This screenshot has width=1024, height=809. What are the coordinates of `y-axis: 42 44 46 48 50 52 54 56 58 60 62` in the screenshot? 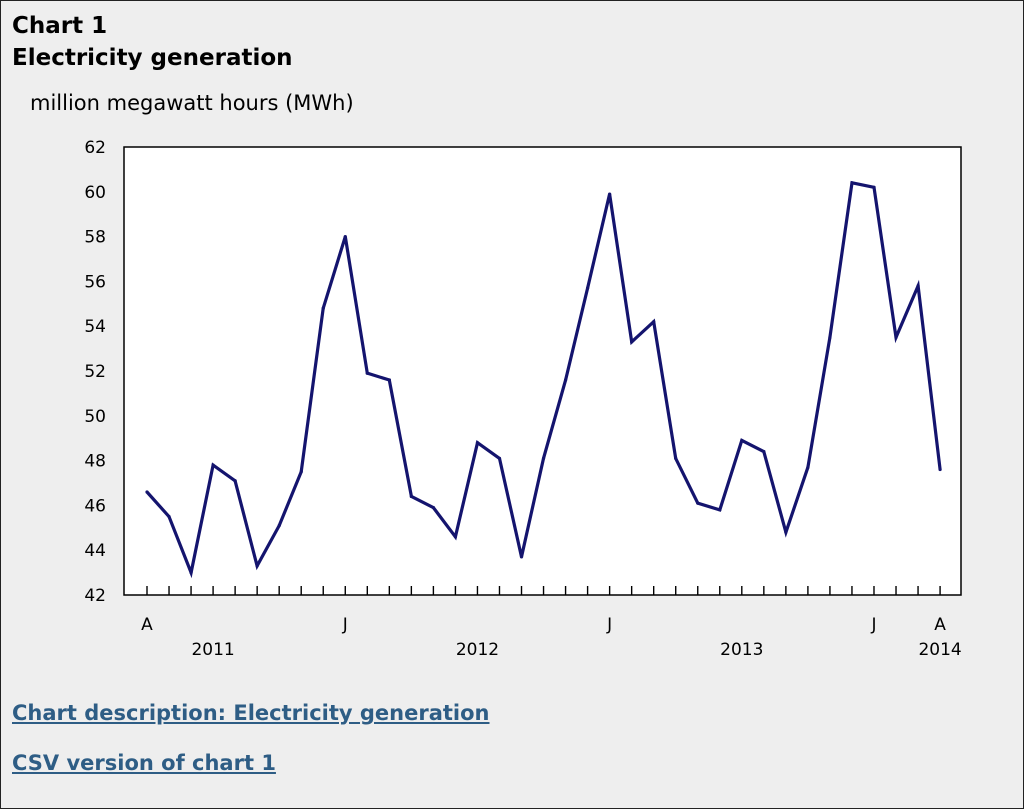 It's located at (95, 372).